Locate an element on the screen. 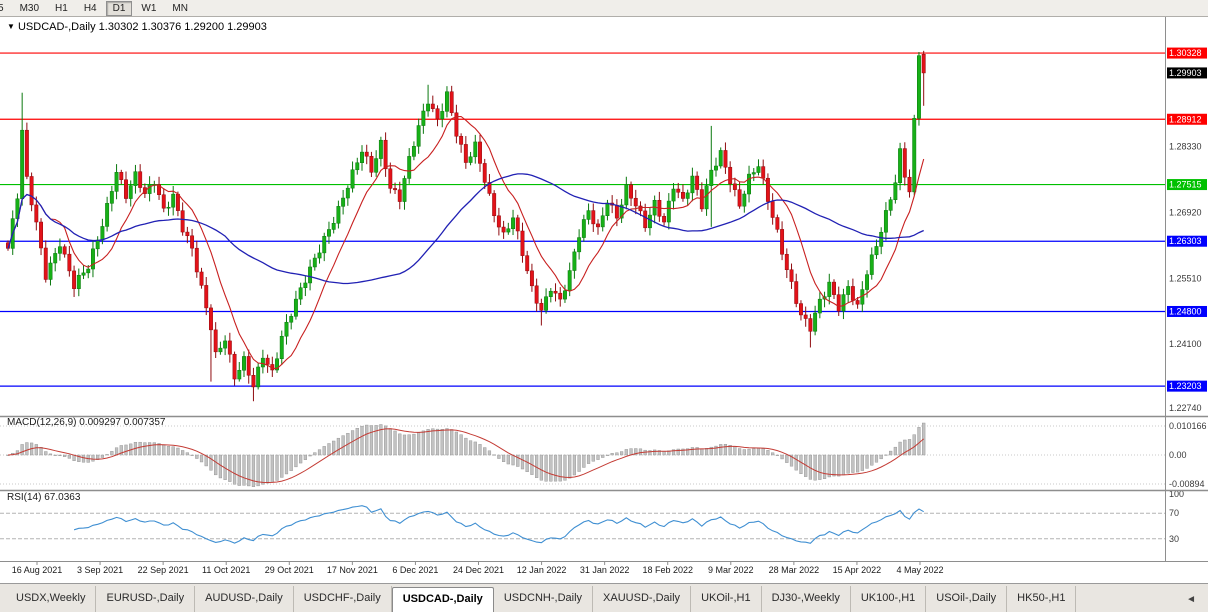 This screenshot has width=1208, height=612. svg-text: 1.28912 is located at coordinates (1185, 119).